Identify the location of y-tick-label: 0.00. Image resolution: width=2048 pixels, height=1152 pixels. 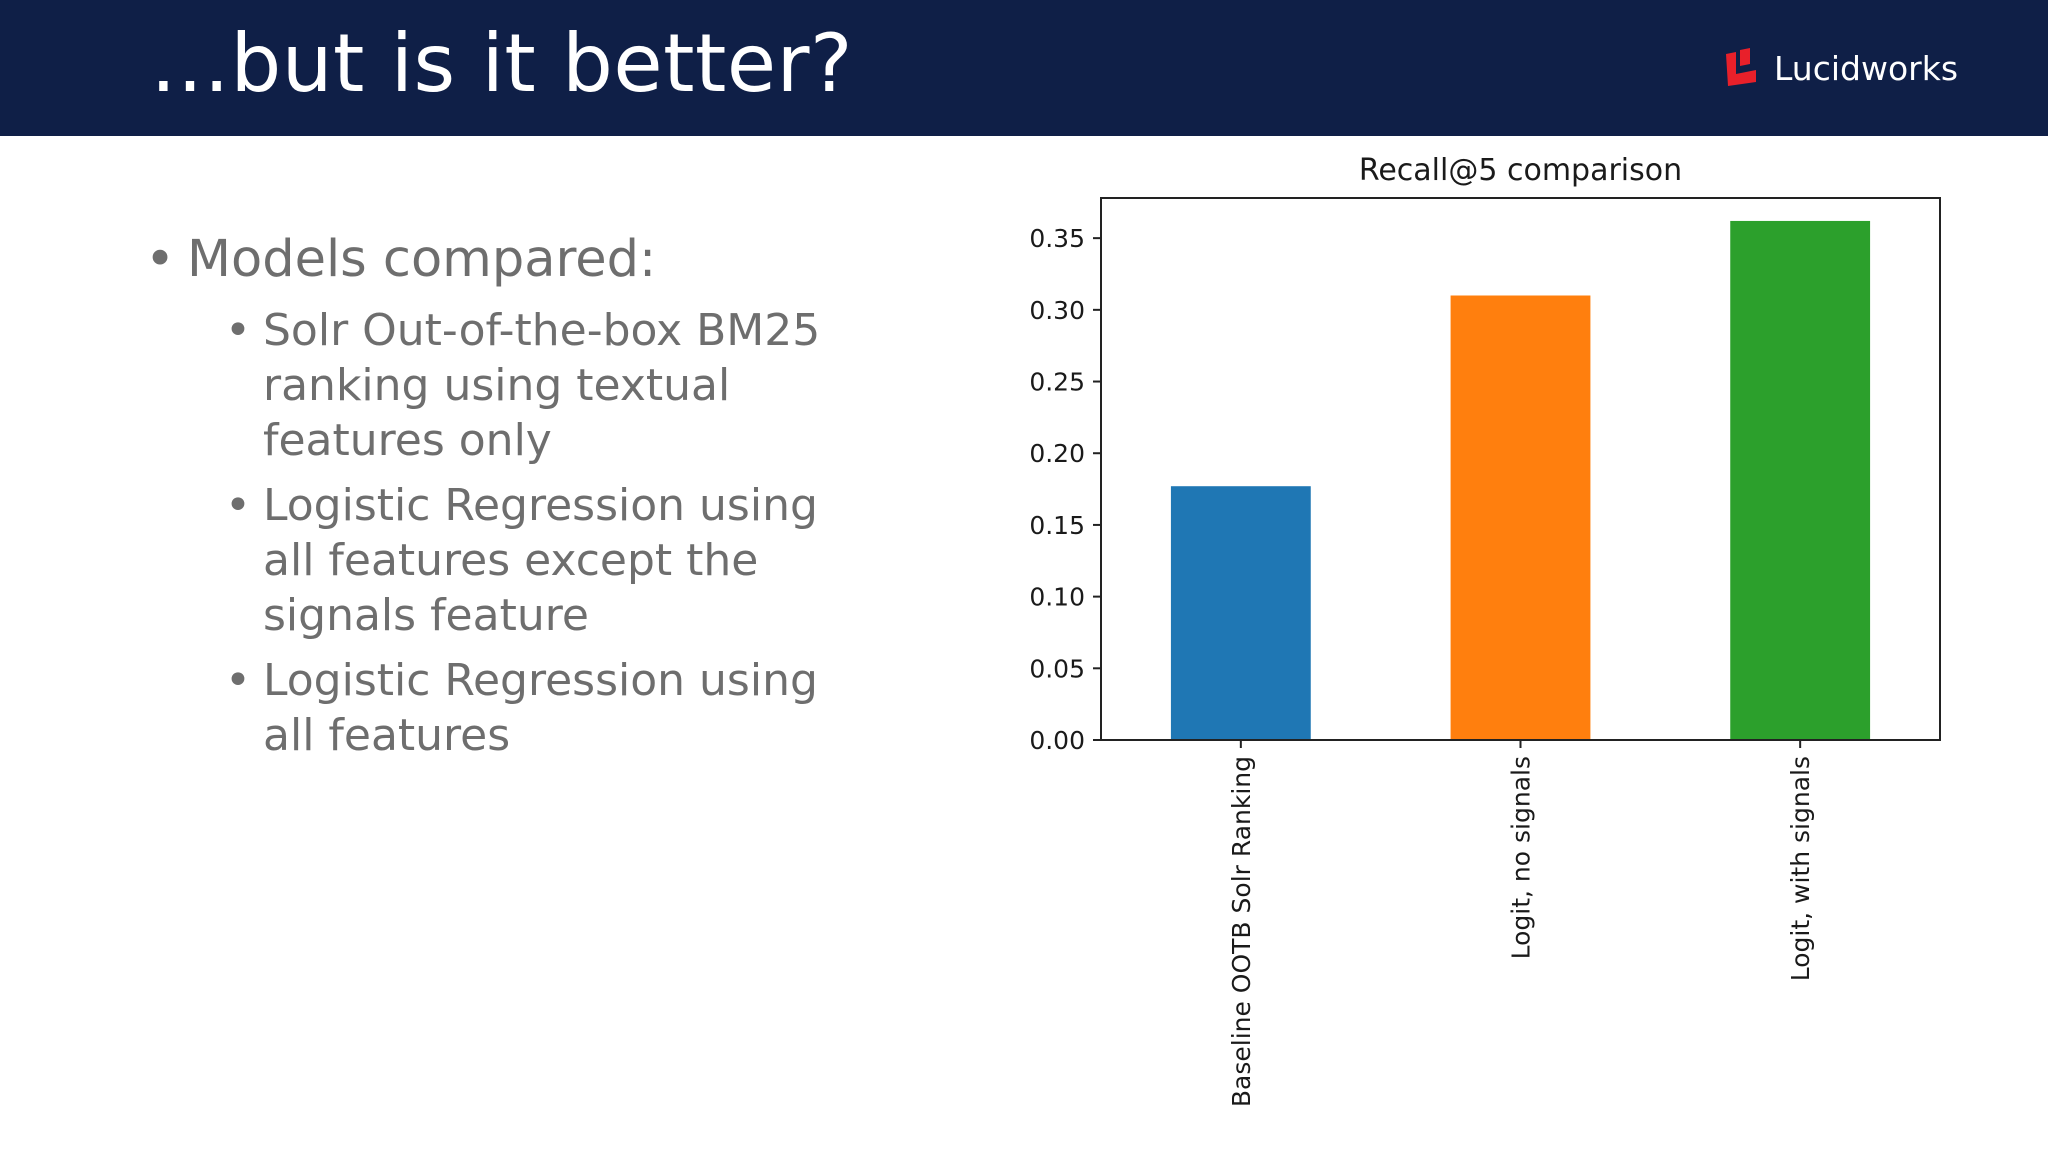
(1057, 740).